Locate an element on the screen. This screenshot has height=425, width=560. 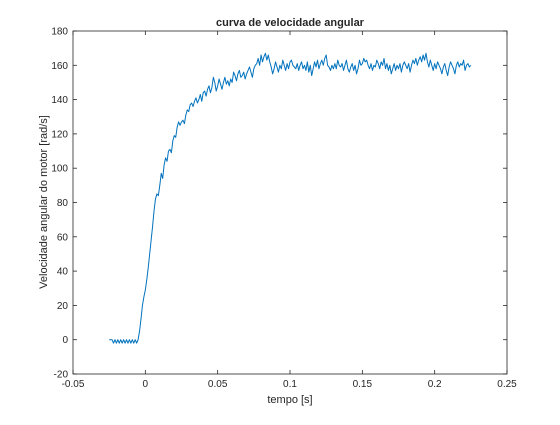
y-axis-label: Velocidade angular do motor [rad/s] is located at coordinates (44, 202).